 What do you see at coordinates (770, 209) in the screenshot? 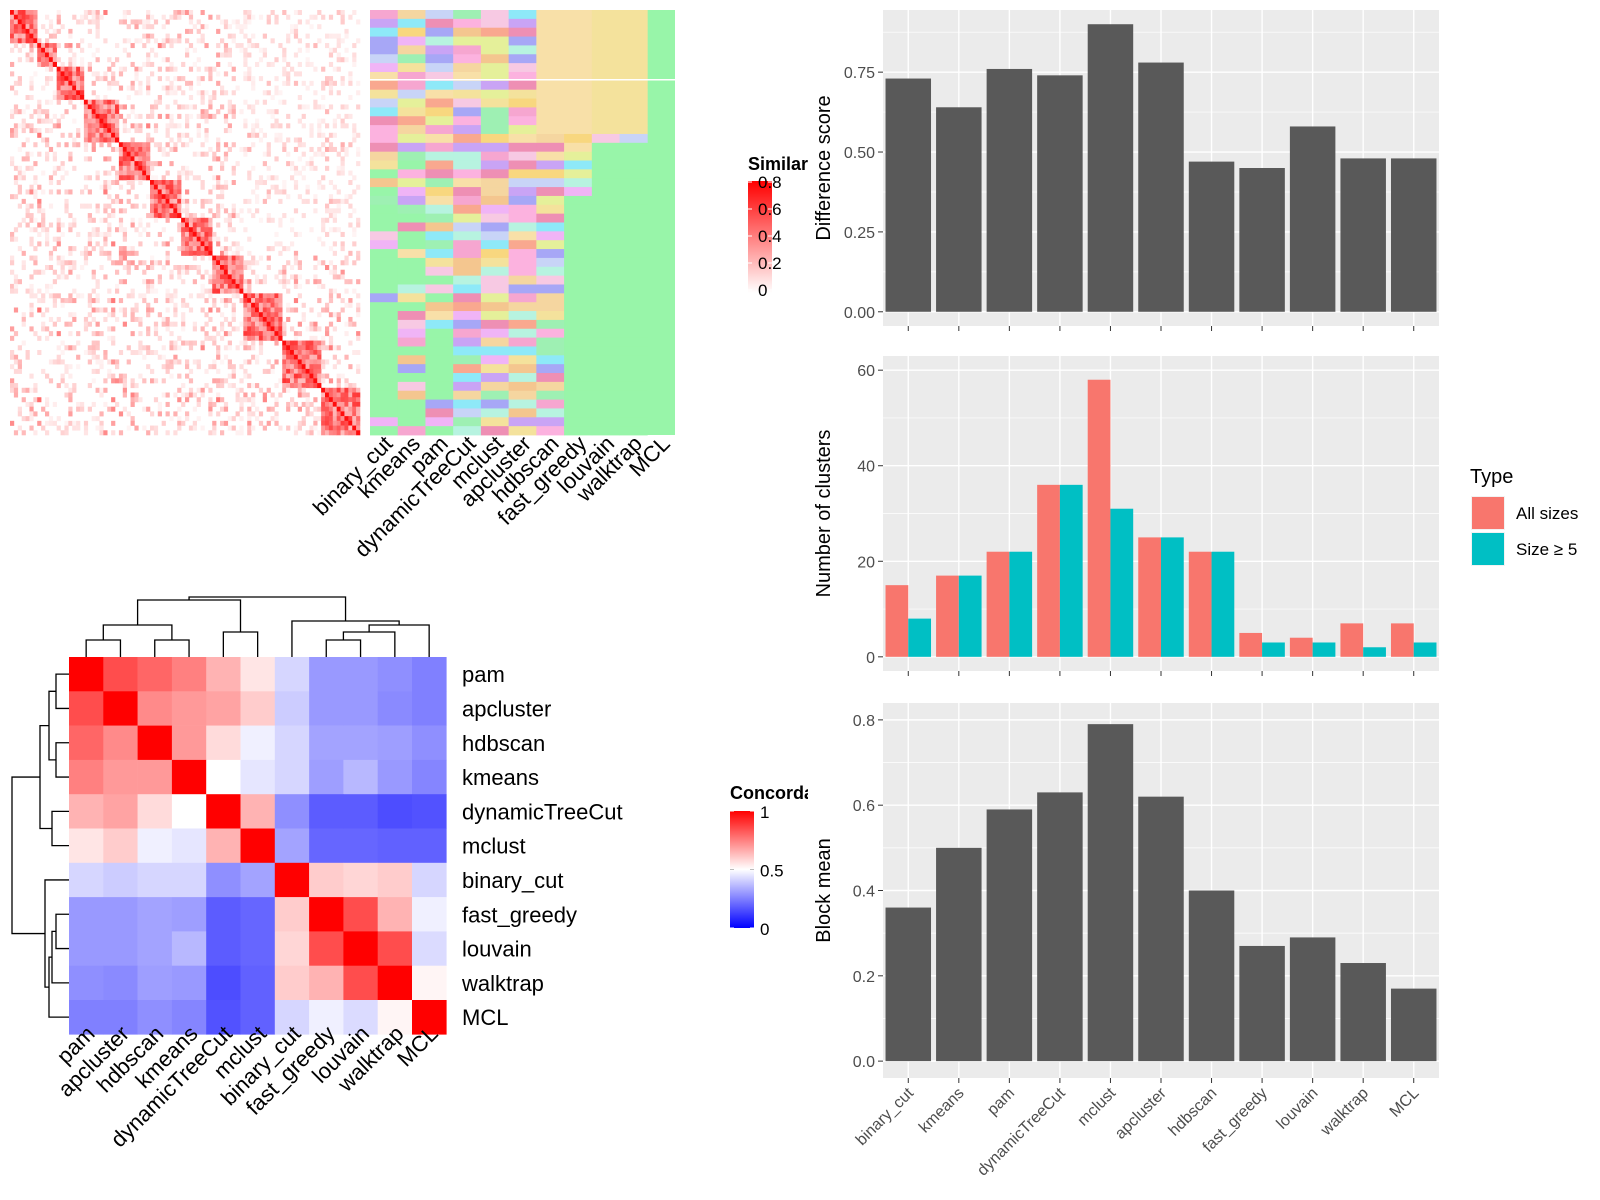
I see `similarity-legend-tick: 0.6` at bounding box center [770, 209].